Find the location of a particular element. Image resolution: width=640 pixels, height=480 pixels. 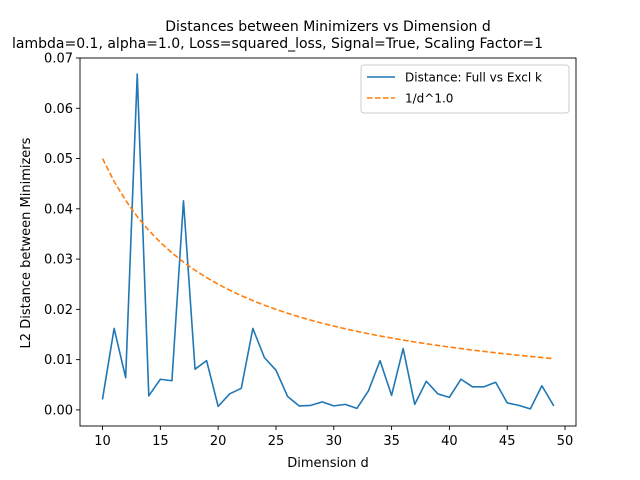

y-tick-label: 0.01 is located at coordinates (58, 360).